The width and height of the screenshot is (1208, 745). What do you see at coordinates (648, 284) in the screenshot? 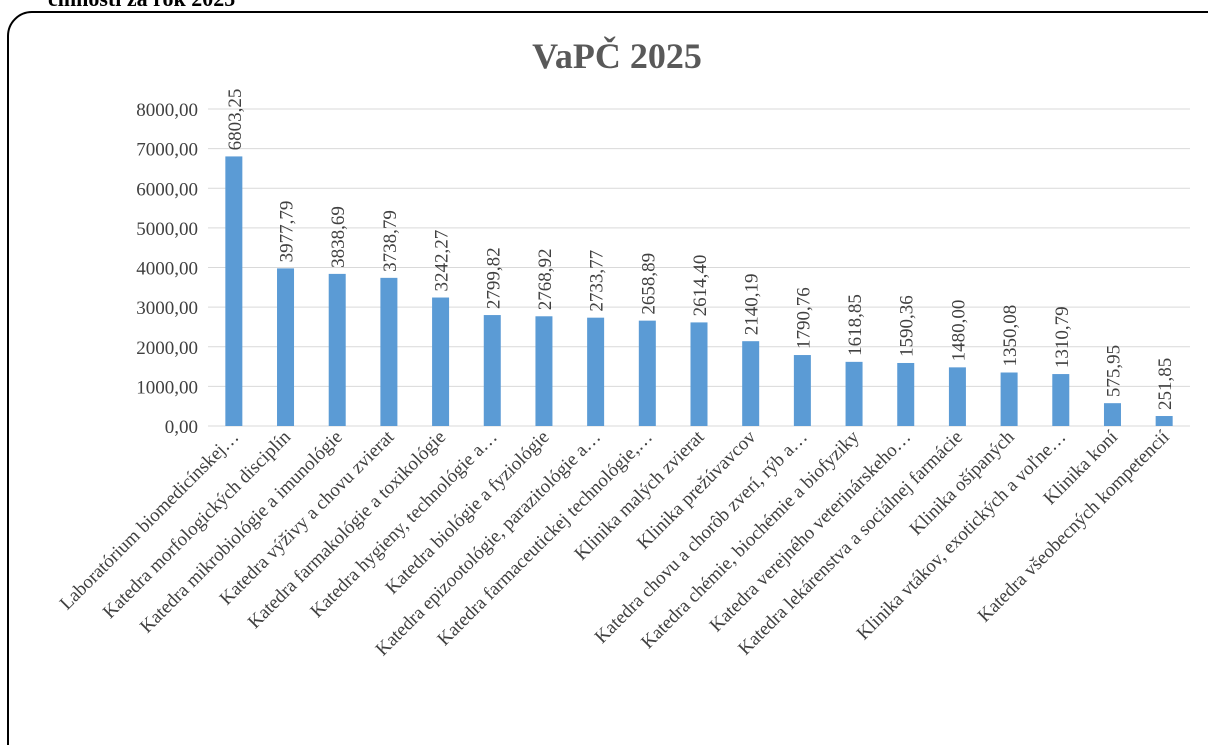
I see `data-label: 2658,89` at bounding box center [648, 284].